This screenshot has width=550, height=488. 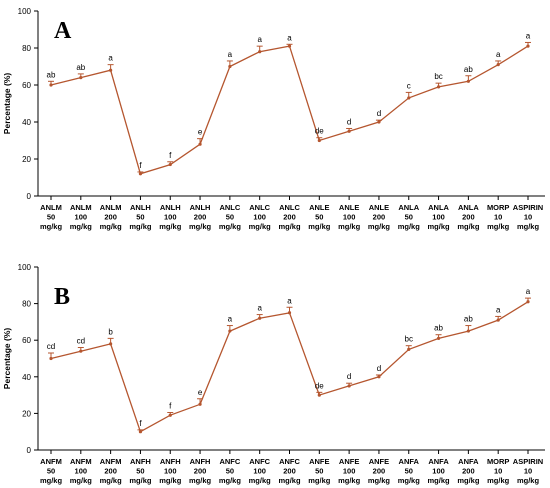 What do you see at coordinates (200, 471) in the screenshot?
I see `x-tick-label: ANFH 200 mg/kg` at bounding box center [200, 471].